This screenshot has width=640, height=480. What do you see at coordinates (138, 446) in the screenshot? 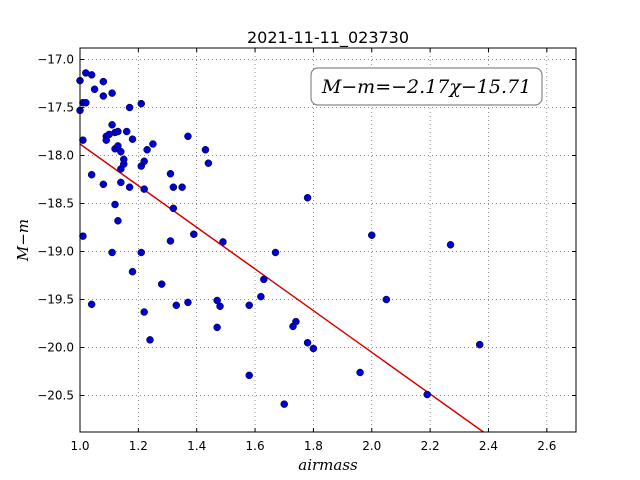
I see `x-tick-label: 1.2` at bounding box center [138, 446].